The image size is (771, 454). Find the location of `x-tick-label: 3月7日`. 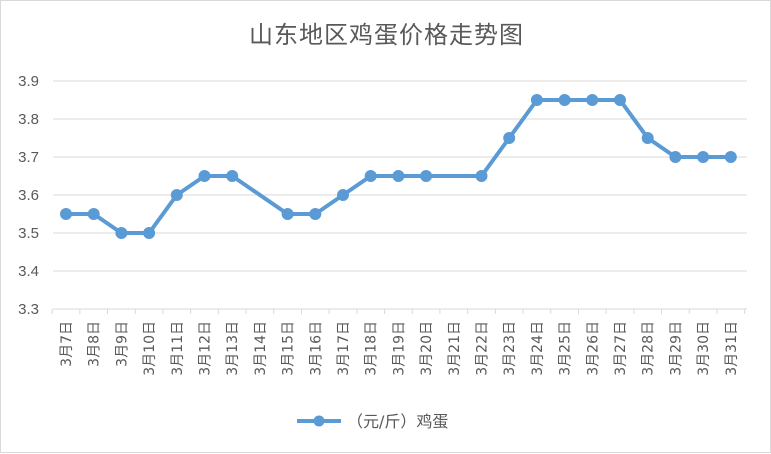

x-tick-label: 3月7日 is located at coordinates (67, 344).